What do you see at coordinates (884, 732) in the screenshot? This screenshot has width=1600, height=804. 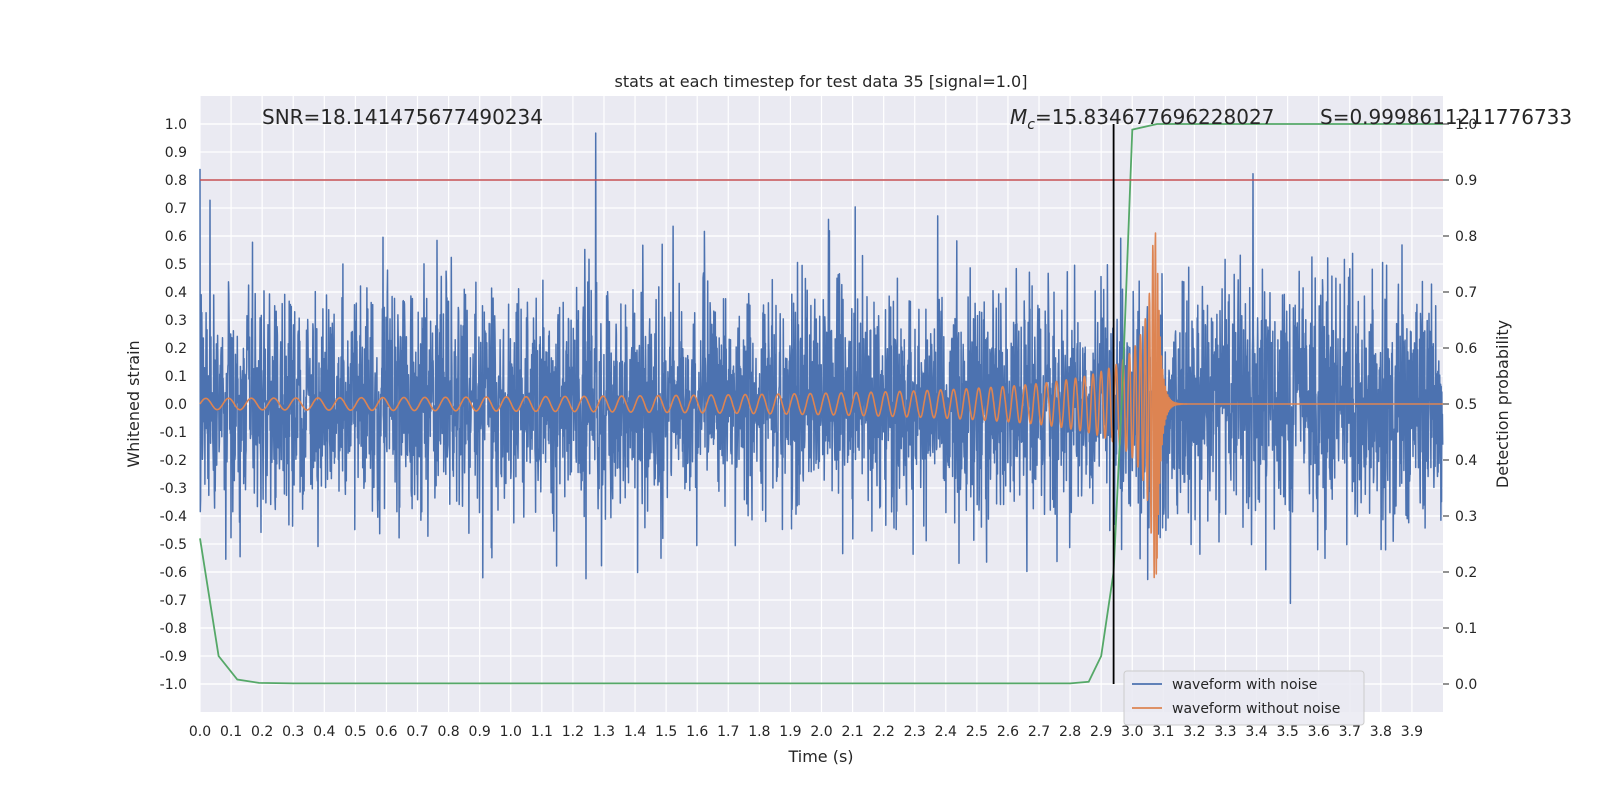 I see `x-tick-label: 2.2` at bounding box center [884, 732].